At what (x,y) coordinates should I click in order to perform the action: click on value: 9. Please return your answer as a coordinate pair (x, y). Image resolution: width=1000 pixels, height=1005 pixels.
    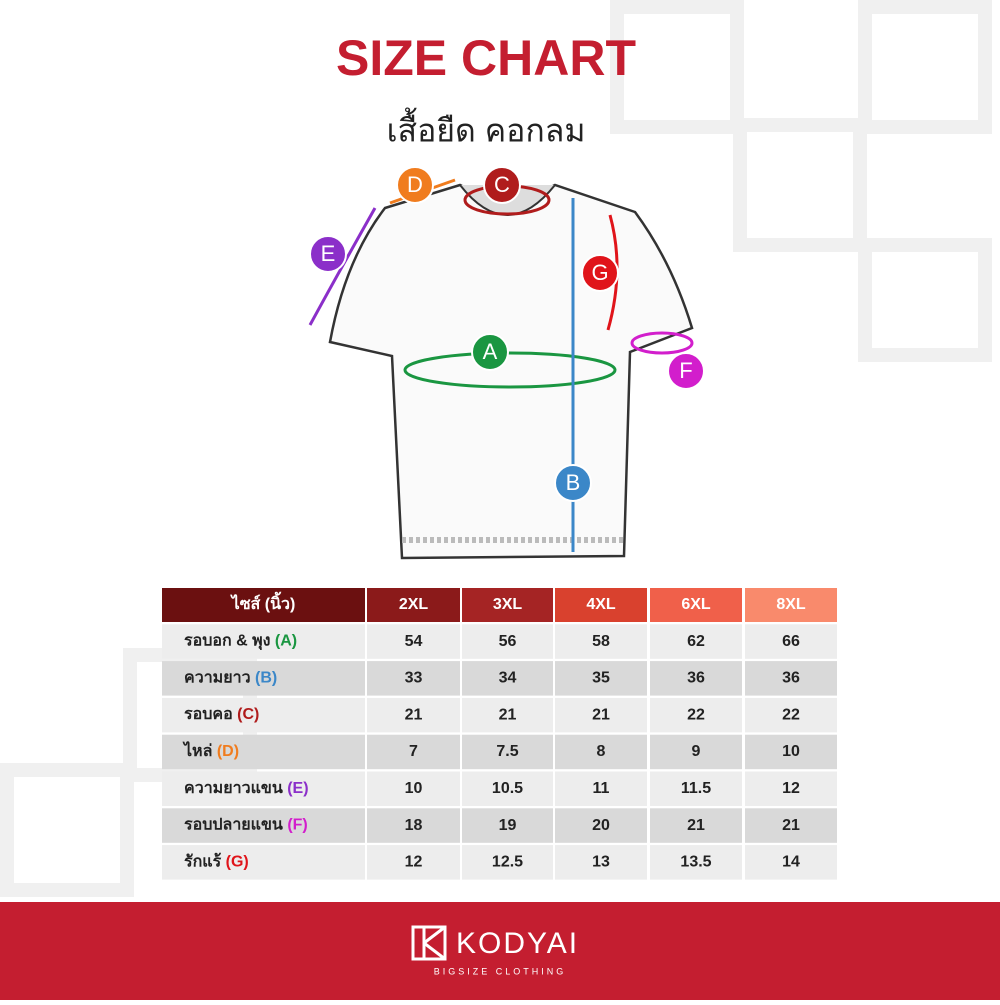
    Looking at the image, I should click on (696, 751).